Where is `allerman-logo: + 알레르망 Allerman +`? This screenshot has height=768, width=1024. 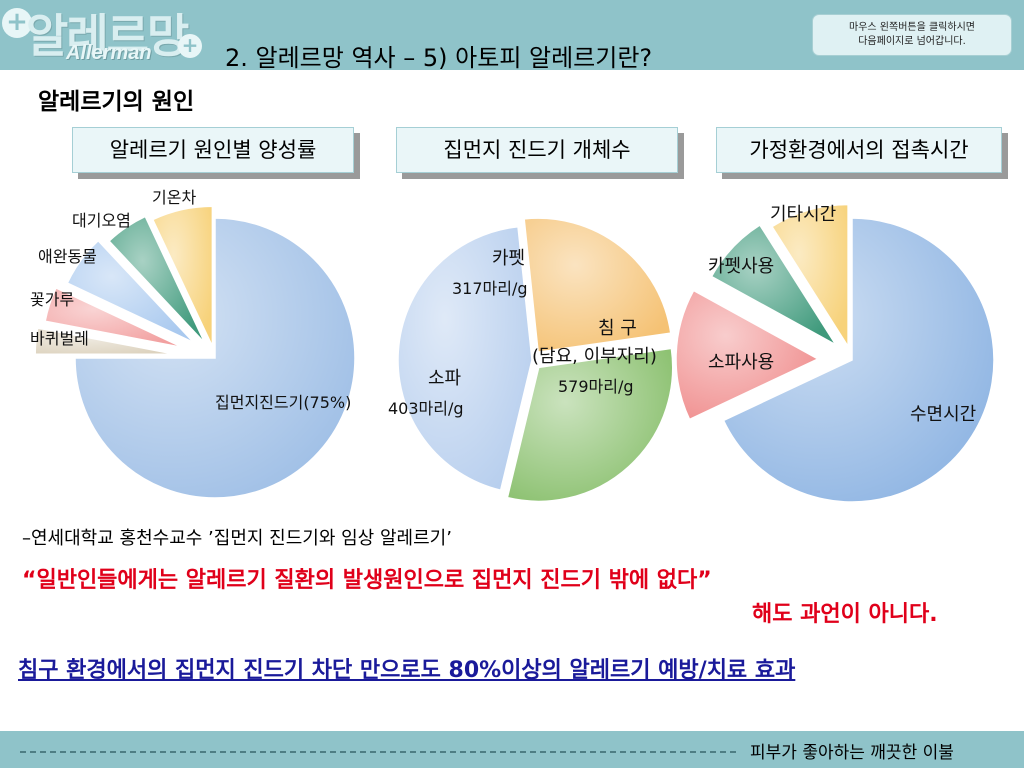 allerman-logo: + 알레르망 Allerman + is located at coordinates (108, 35).